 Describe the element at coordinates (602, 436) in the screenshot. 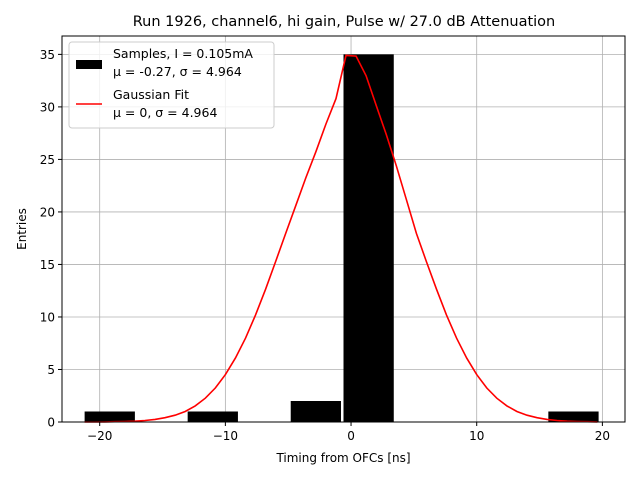

I see `x-tick-label: 20` at that location.